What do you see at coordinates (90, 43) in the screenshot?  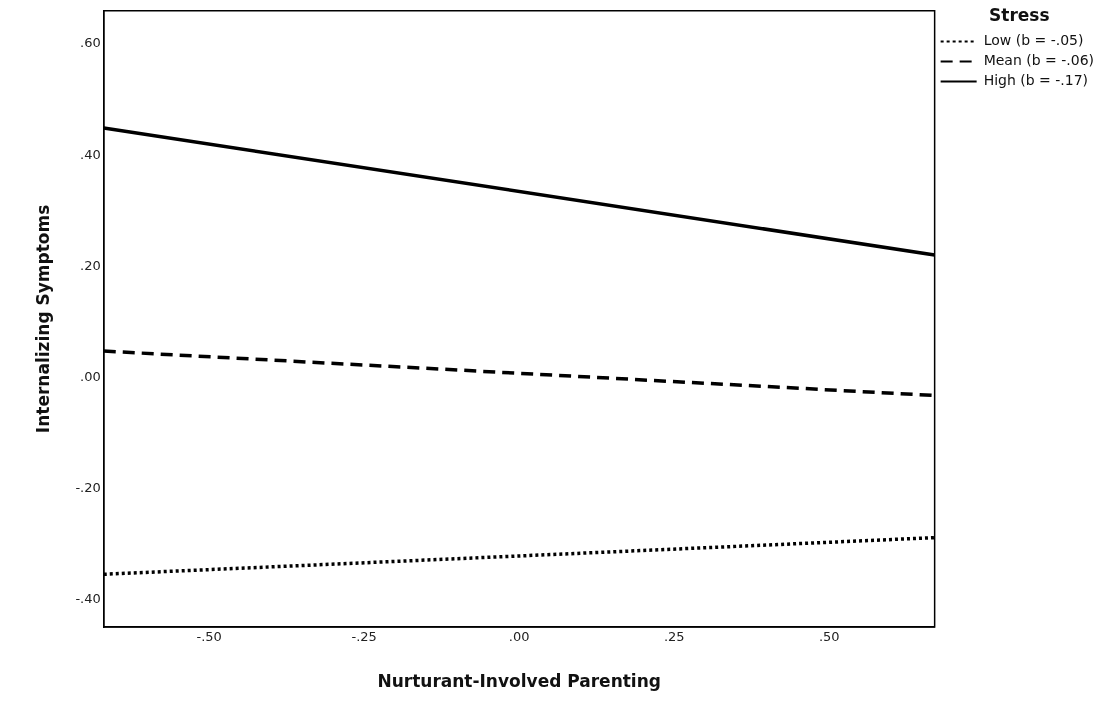 I see `y-tick-label: .60` at bounding box center [90, 43].